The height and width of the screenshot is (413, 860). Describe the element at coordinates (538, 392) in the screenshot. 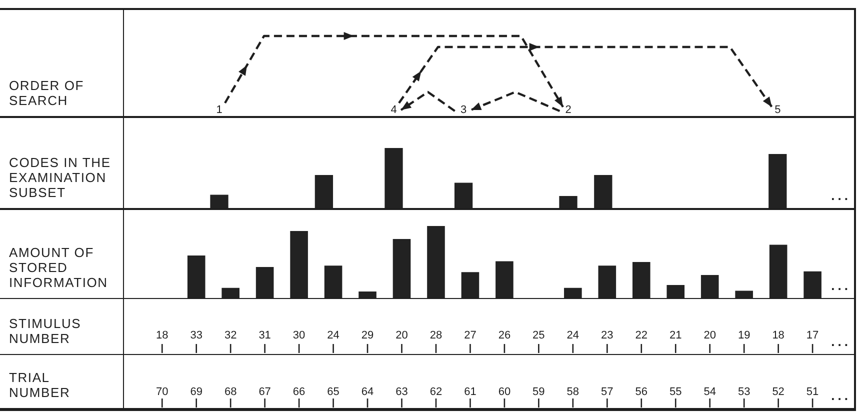

I see `x2-tick-label: 59` at that location.